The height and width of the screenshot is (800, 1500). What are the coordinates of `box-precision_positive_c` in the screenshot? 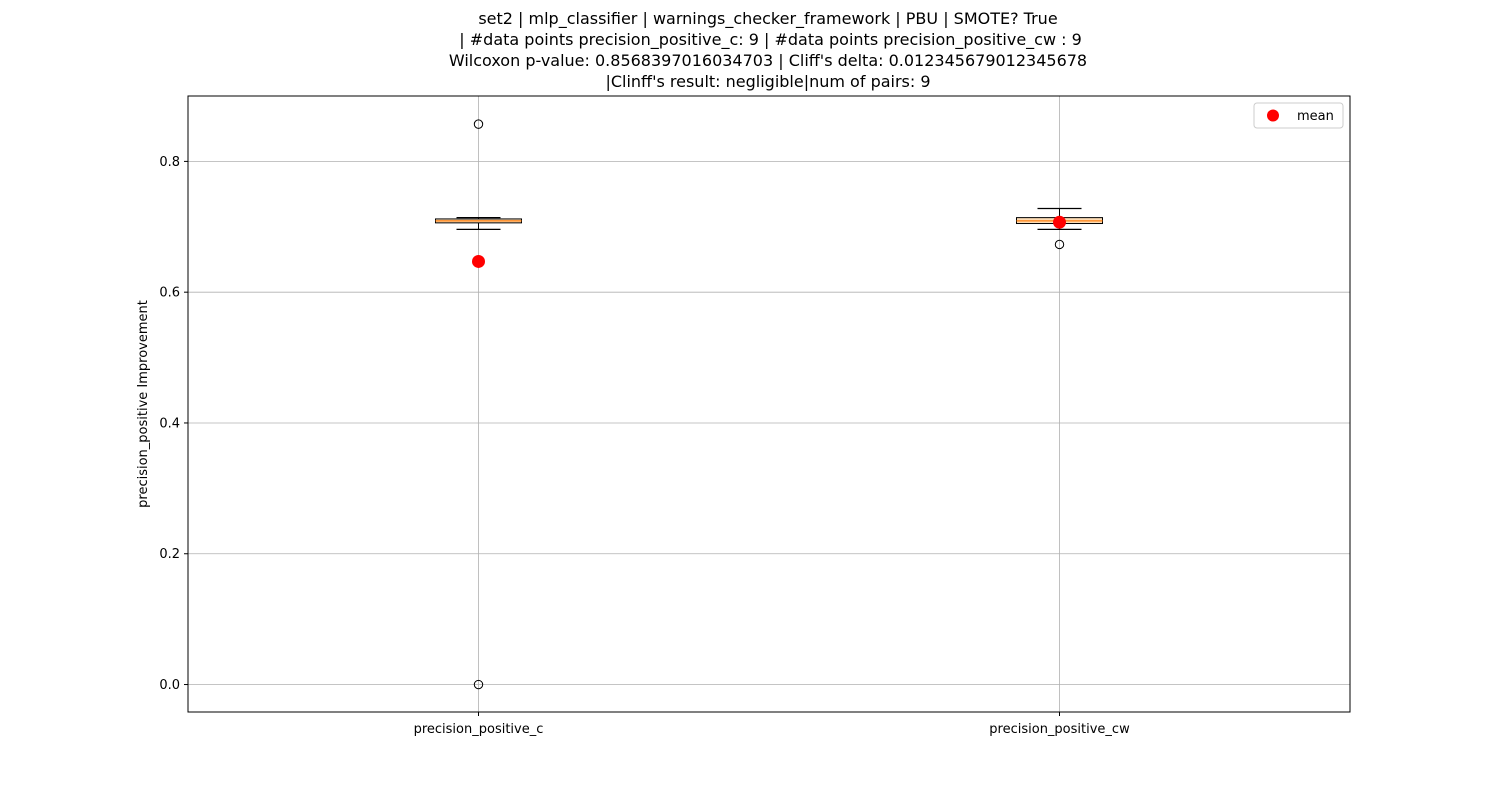 It's located at (478, 404).